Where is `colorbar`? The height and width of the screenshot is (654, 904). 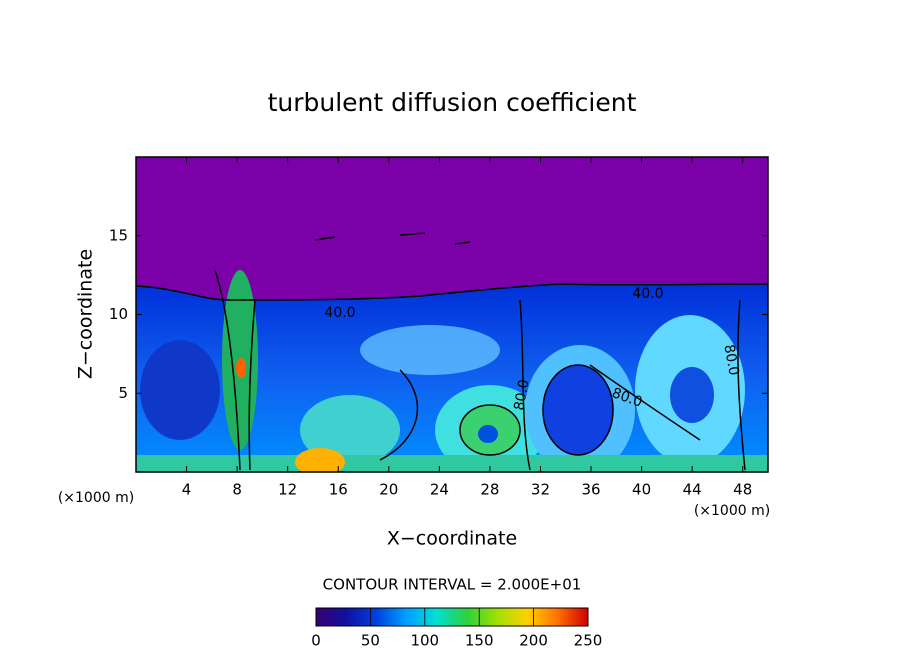
colorbar is located at coordinates (452, 617).